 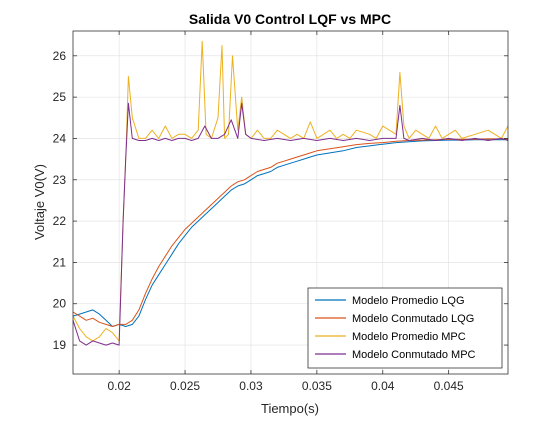 I want to click on y-tick-label: 24, so click(x=60, y=138).